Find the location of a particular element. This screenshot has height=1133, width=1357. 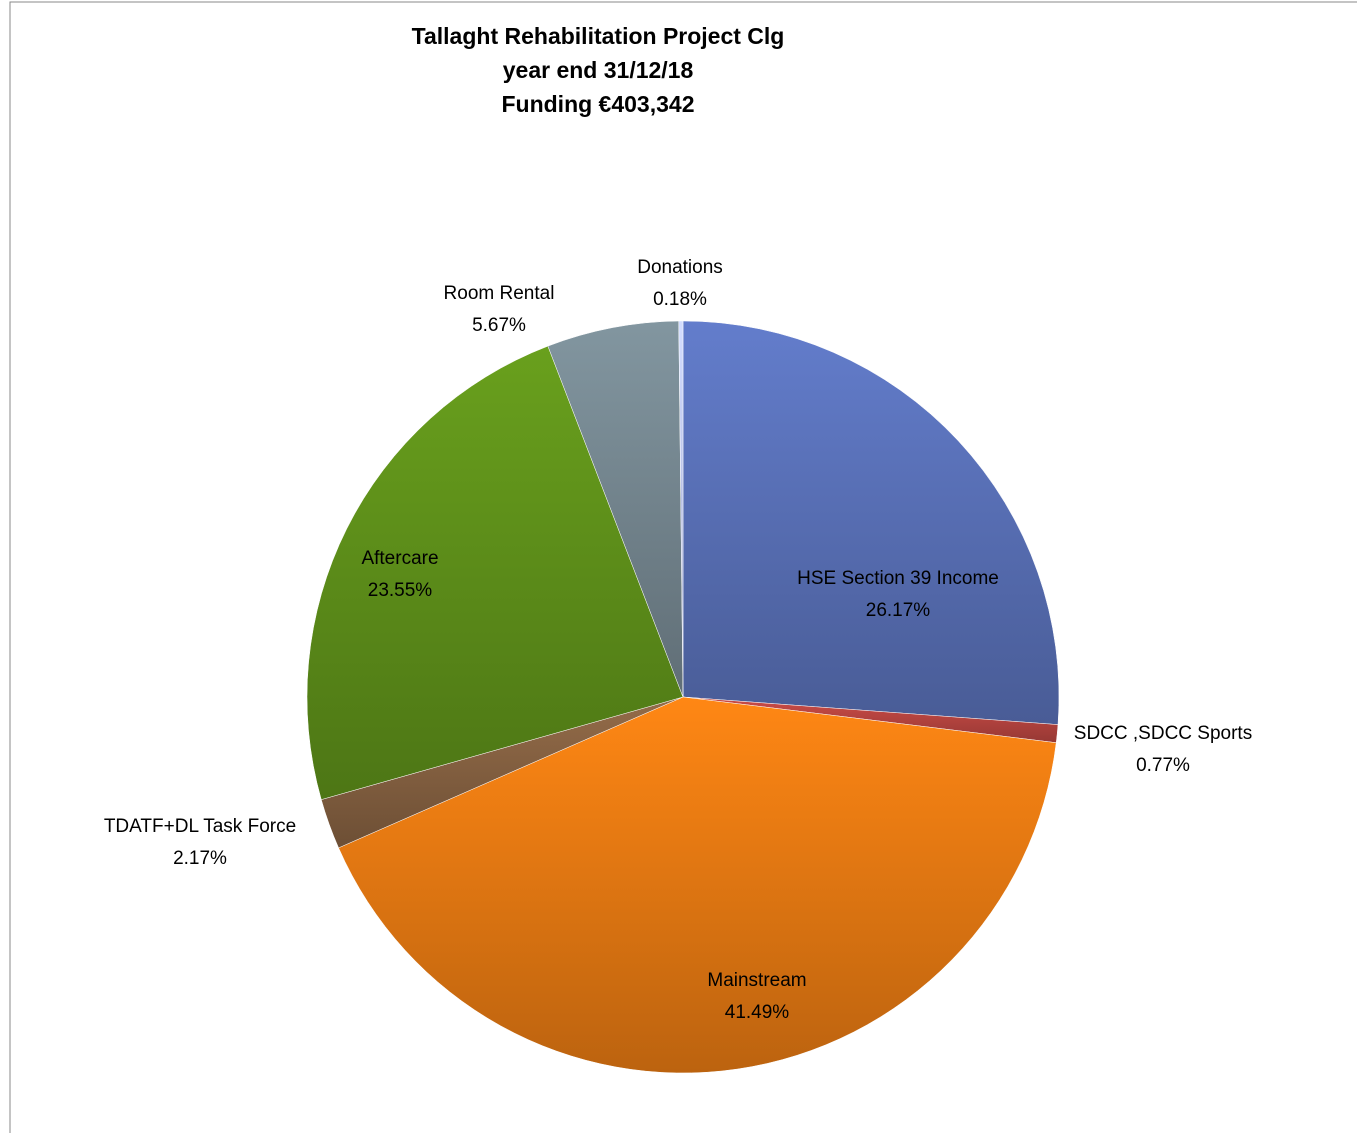

slice-value-label: 2.17% is located at coordinates (200, 858).